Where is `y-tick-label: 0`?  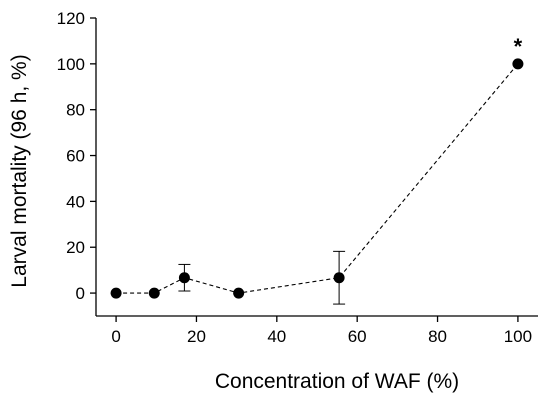
y-tick-label: 0 is located at coordinates (80, 293).